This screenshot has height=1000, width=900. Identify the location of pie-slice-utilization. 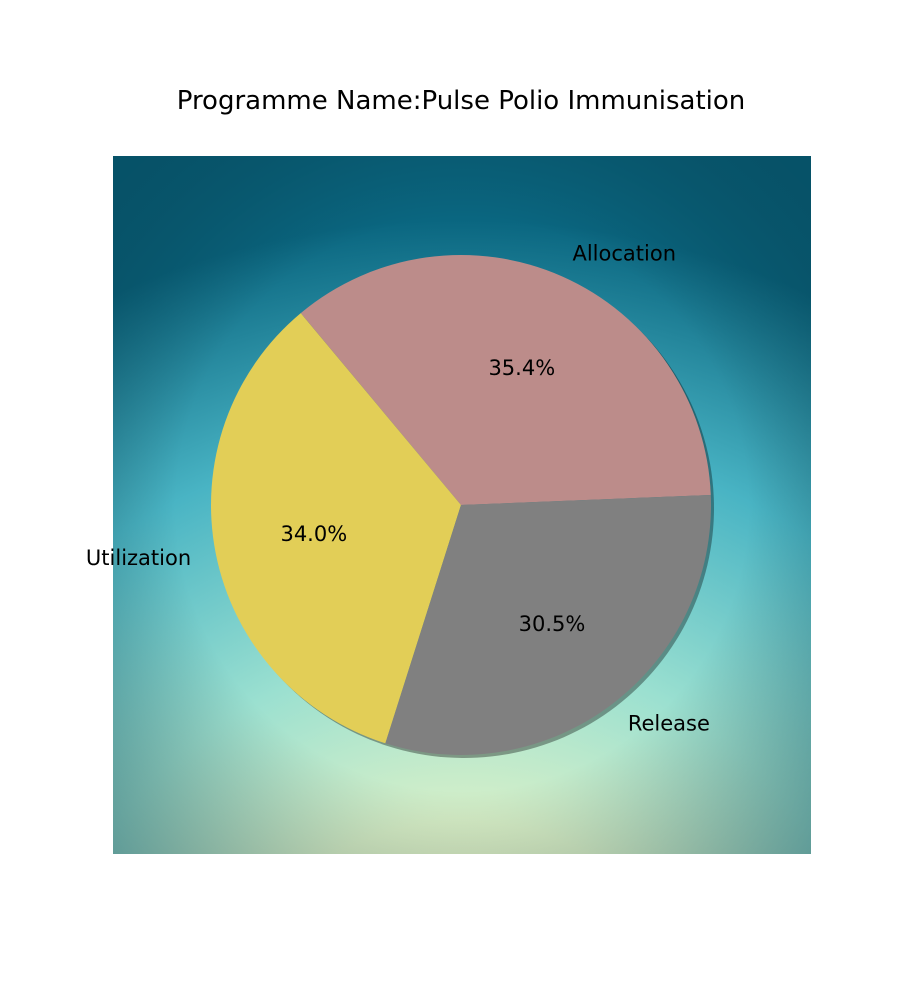
(335, 528).